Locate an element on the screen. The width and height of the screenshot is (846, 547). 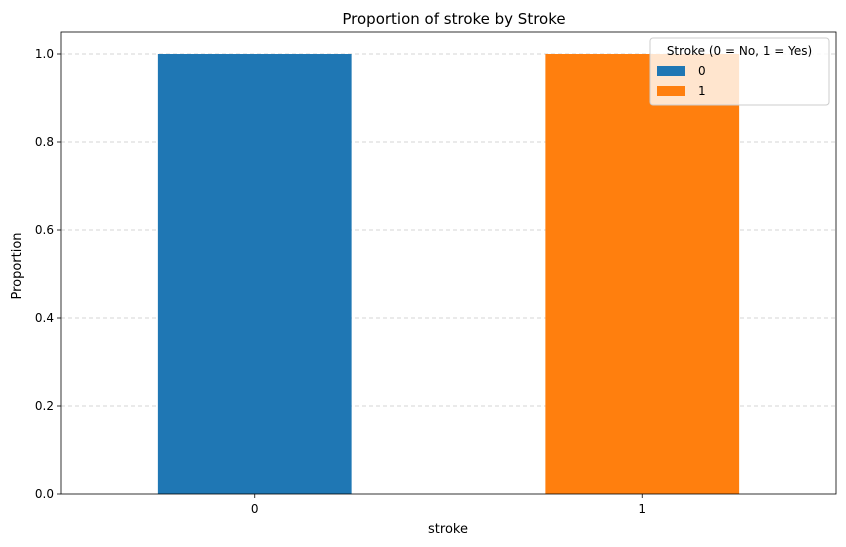
legend-label-0: 0 is located at coordinates (702, 71).